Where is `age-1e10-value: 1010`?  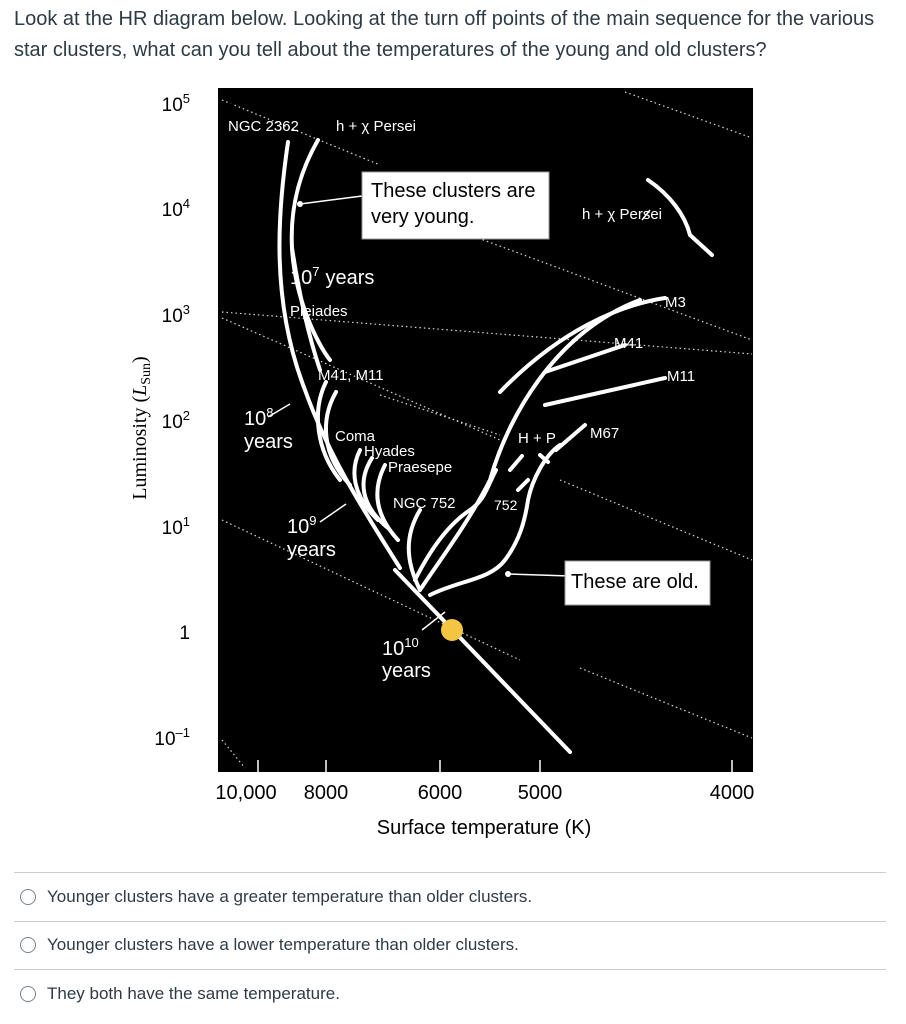
age-1e10-value: 1010 is located at coordinates (400, 647).